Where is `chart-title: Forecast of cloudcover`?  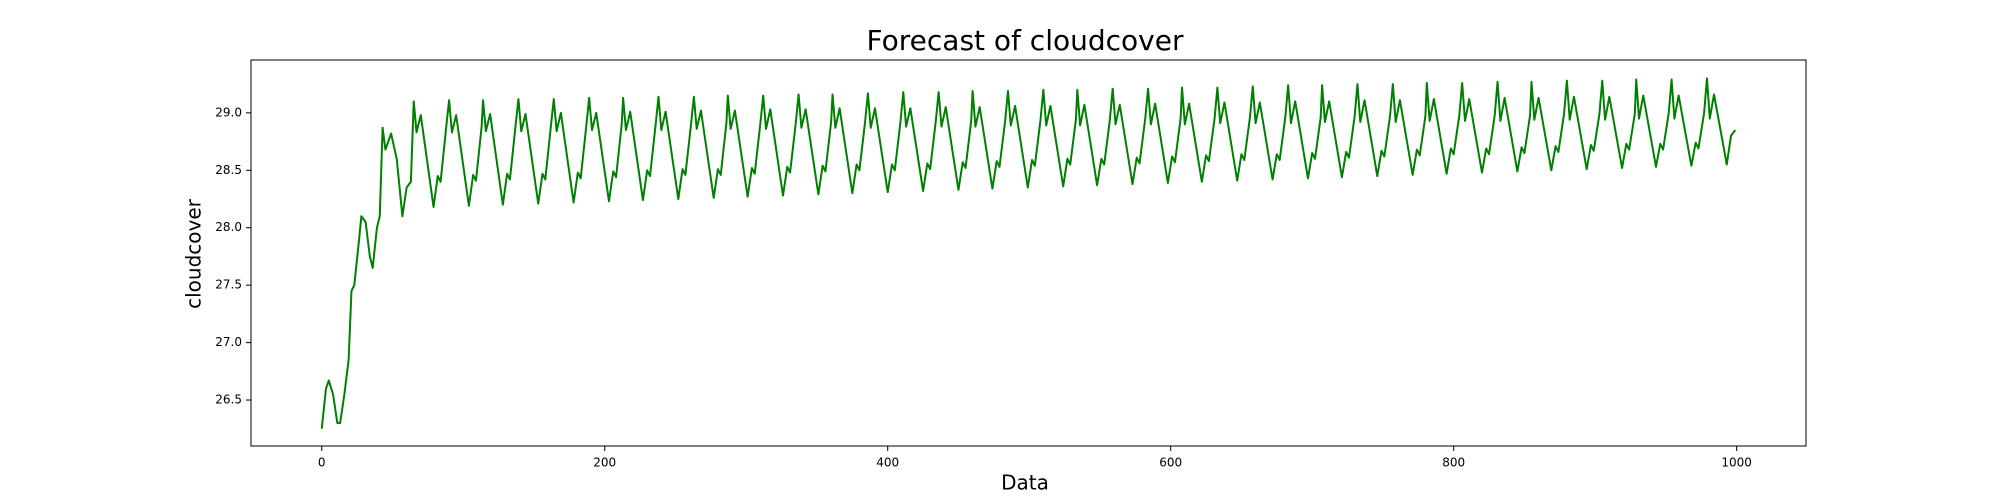
chart-title: Forecast of cloudcover is located at coordinates (1025, 40).